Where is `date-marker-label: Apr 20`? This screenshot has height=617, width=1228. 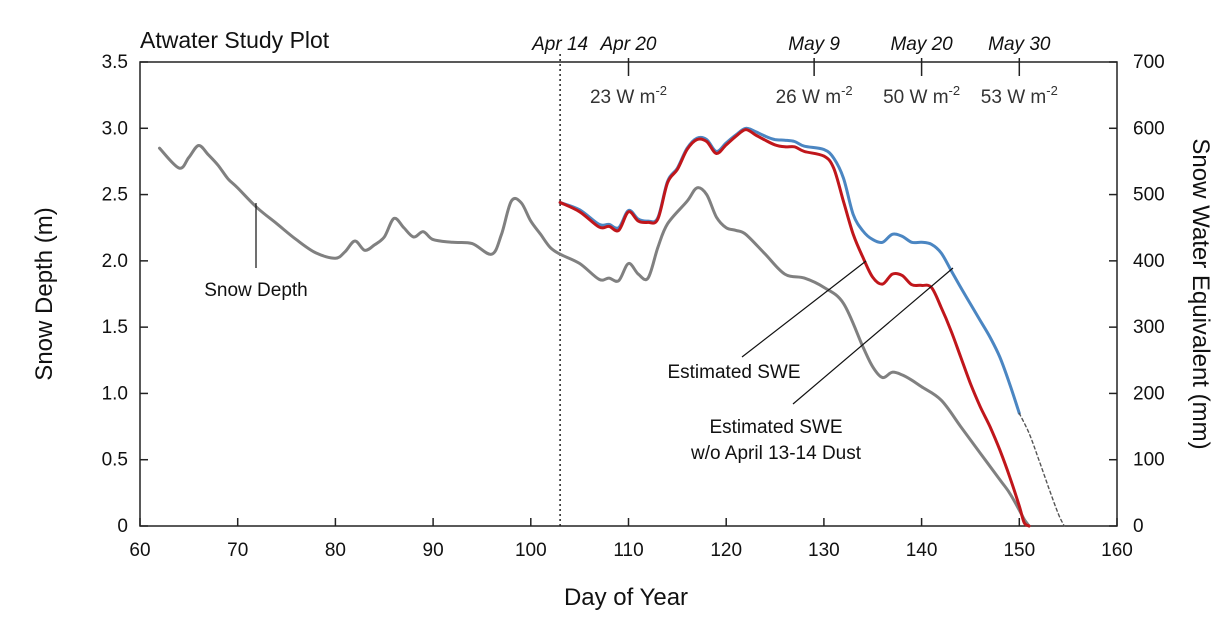
date-marker-label: Apr 20 is located at coordinates (628, 44).